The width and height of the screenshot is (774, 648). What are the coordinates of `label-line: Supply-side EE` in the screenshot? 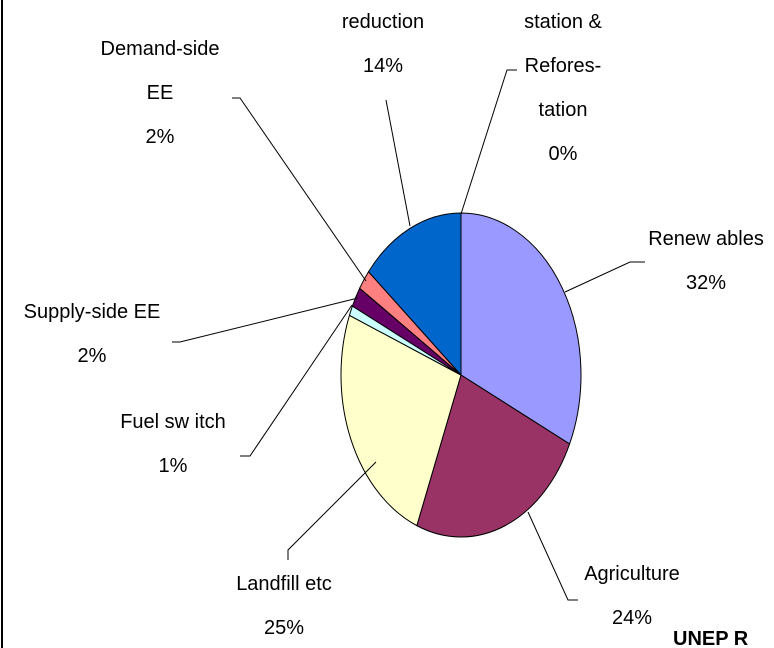 It's located at (92, 312).